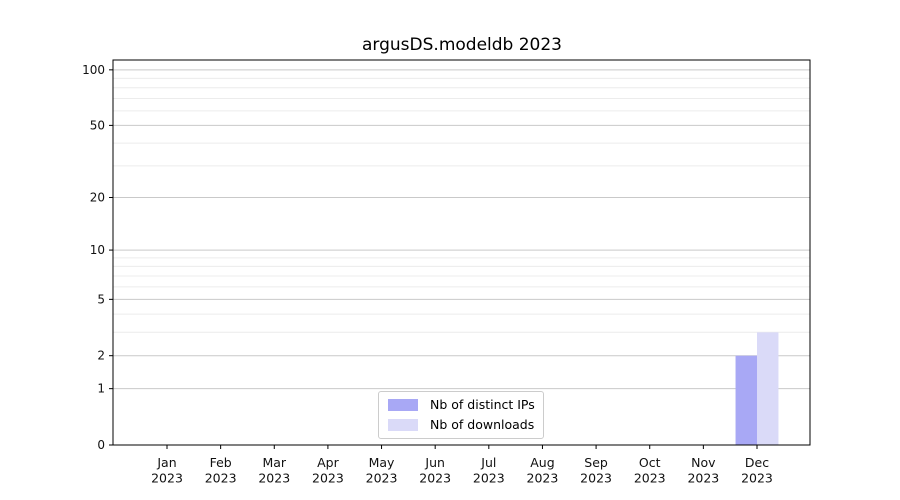 This screenshot has height=500, width=900. What do you see at coordinates (767, 388) in the screenshot?
I see `bar-downloads` at bounding box center [767, 388].